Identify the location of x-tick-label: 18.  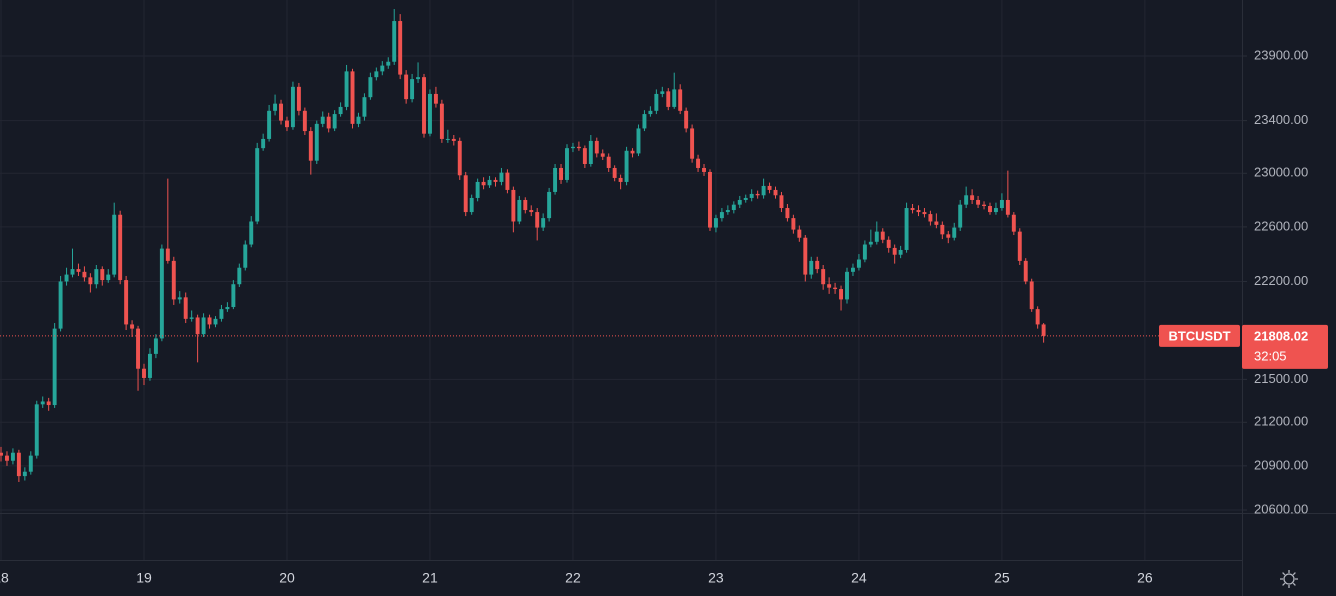
(4, 578).